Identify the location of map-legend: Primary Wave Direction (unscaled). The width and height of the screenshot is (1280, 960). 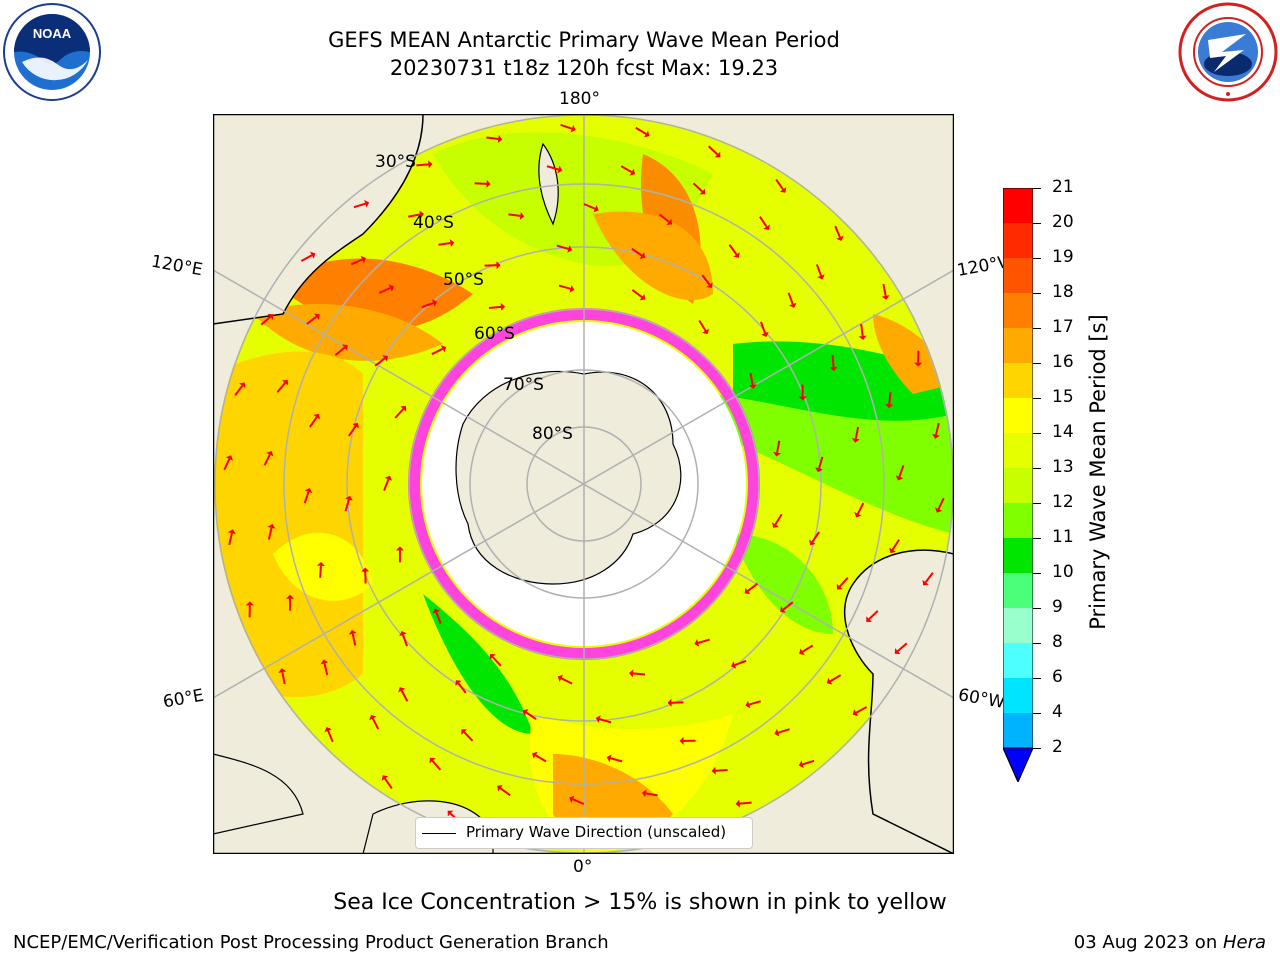
(584, 833).